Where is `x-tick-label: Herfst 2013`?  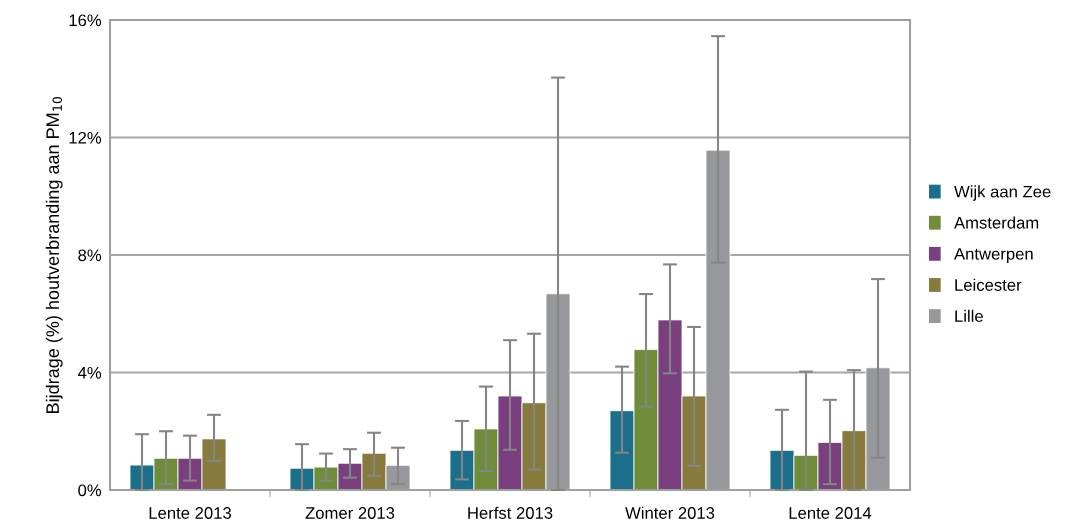
x-tick-label: Herfst 2013 is located at coordinates (510, 512).